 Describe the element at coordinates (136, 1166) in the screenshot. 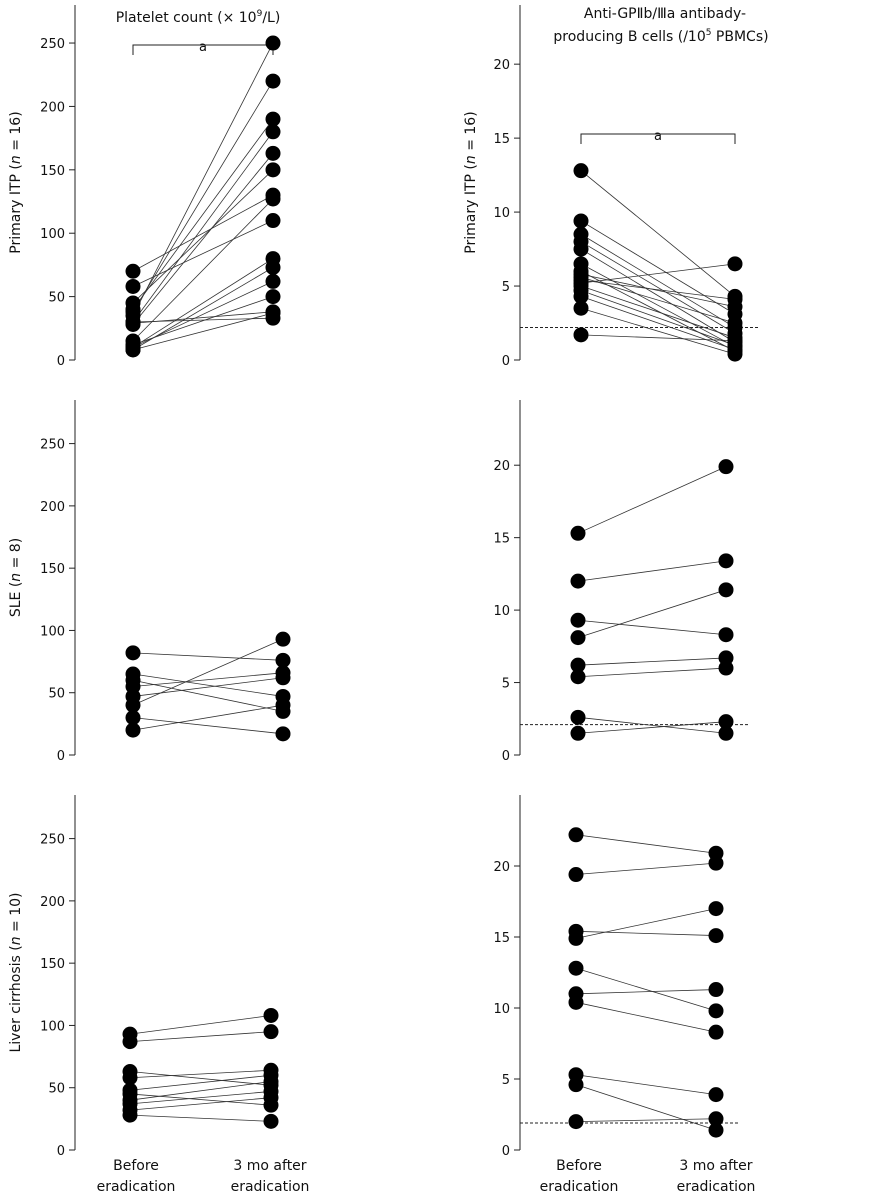

I see `left-x-label-before-line-1: Before` at that location.